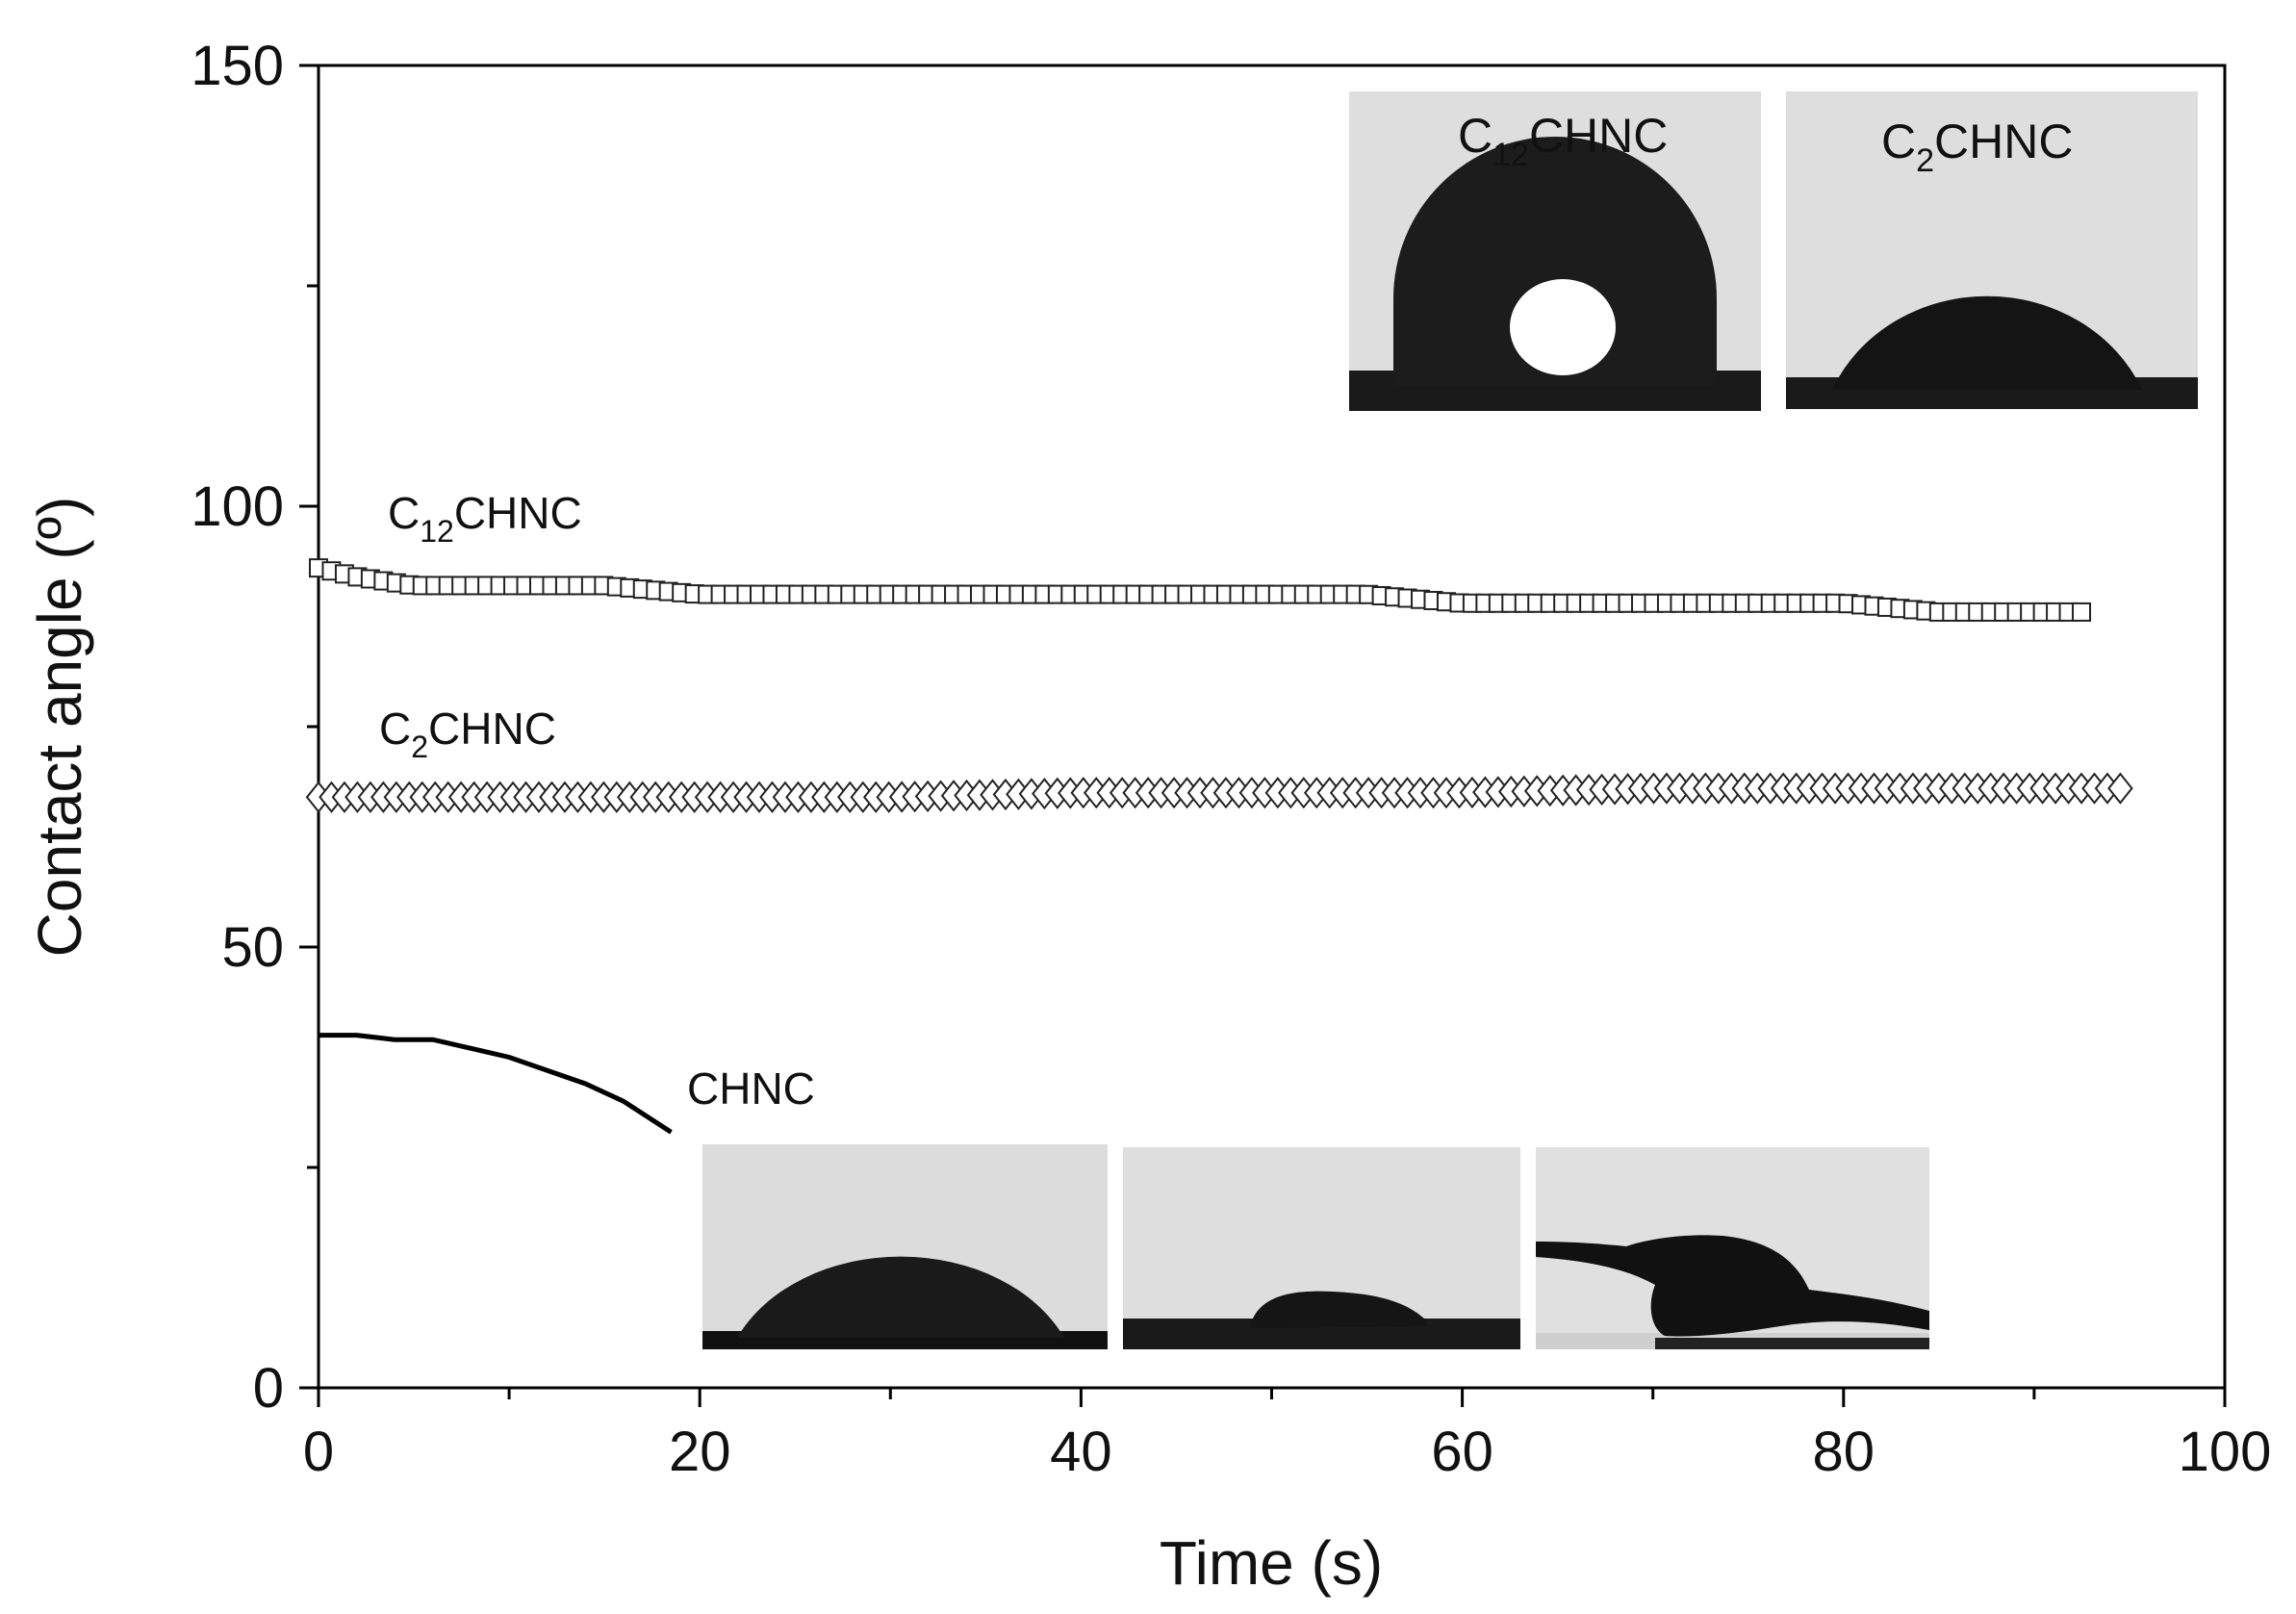 Image resolution: width=2296 pixels, height=1614 pixels. Describe the element at coordinates (700, 1452) in the screenshot. I see `x-tick-label: 20` at that location.